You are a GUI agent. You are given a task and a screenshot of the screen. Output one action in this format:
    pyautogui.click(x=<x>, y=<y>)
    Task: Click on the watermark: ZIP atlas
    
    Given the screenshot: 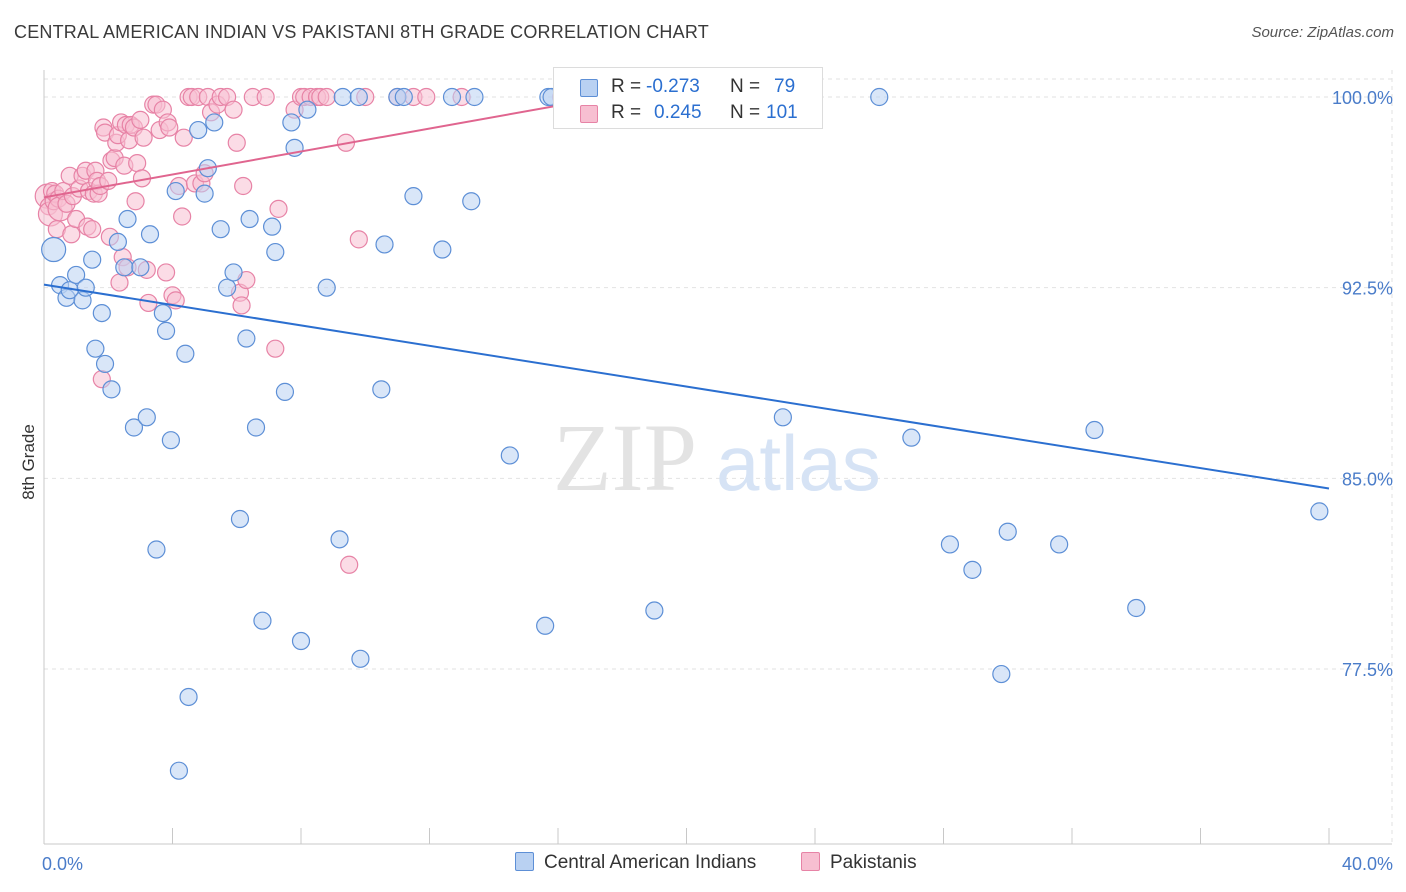 What is the action you would take?
    pyautogui.click(x=717, y=457)
    